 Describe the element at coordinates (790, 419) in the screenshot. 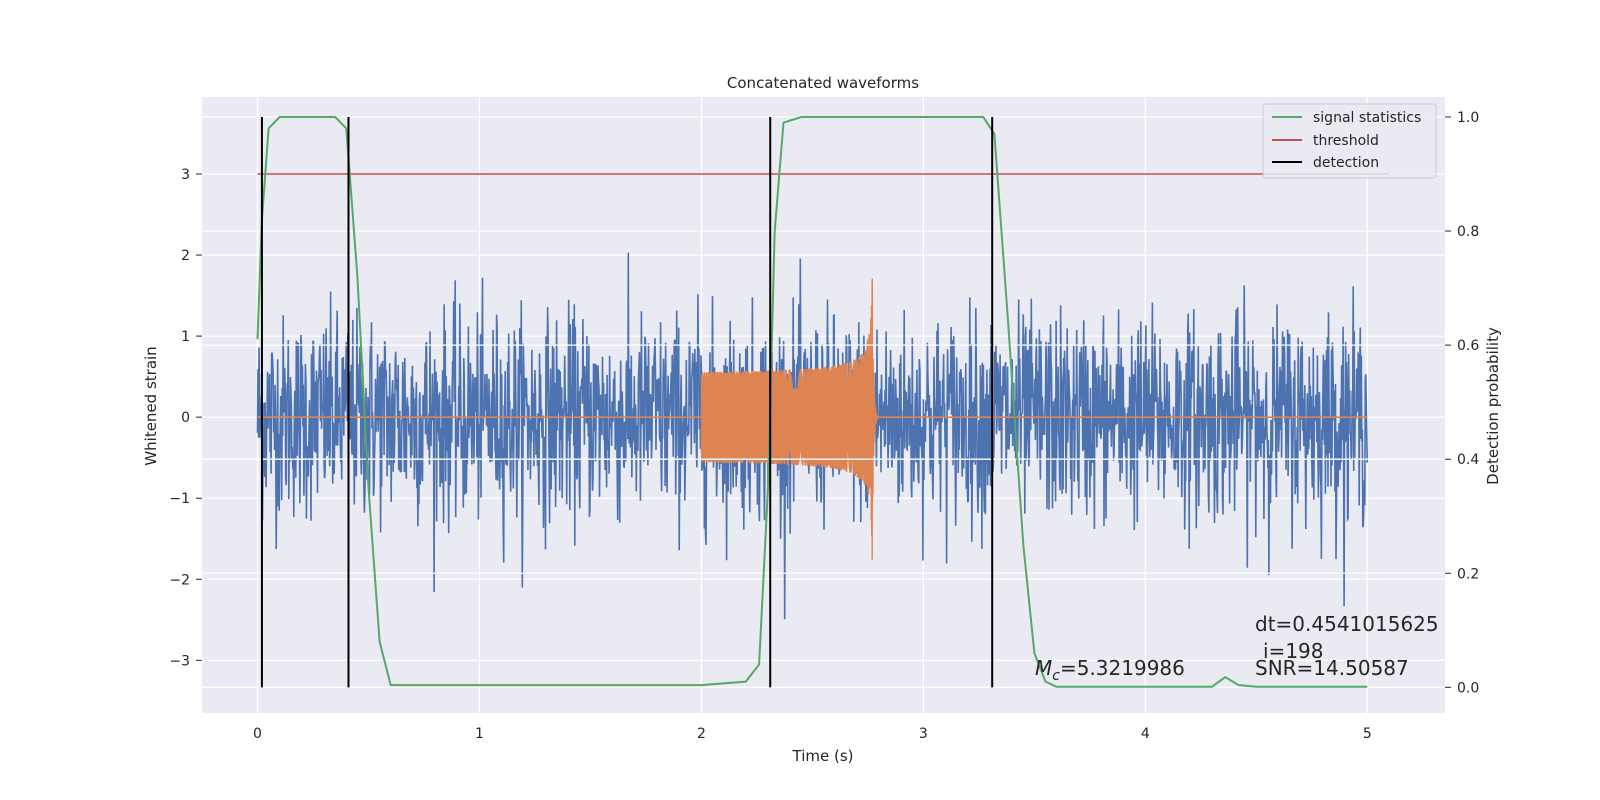

I see `injected-signal-line` at that location.